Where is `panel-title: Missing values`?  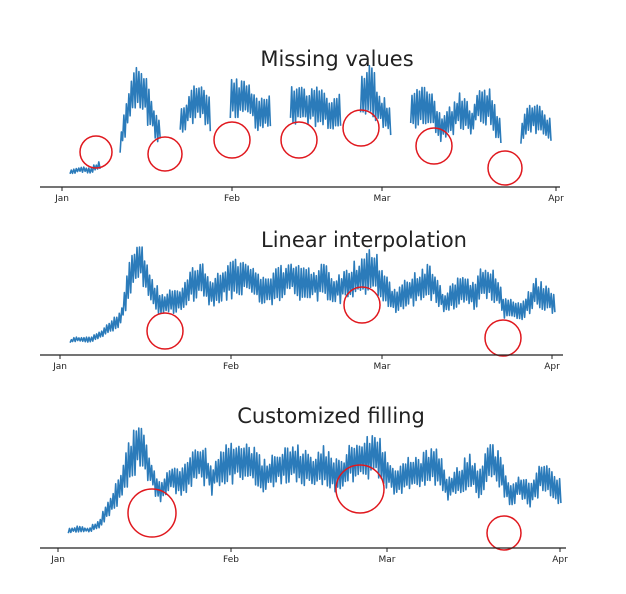 panel-title: Missing values is located at coordinates (336, 59).